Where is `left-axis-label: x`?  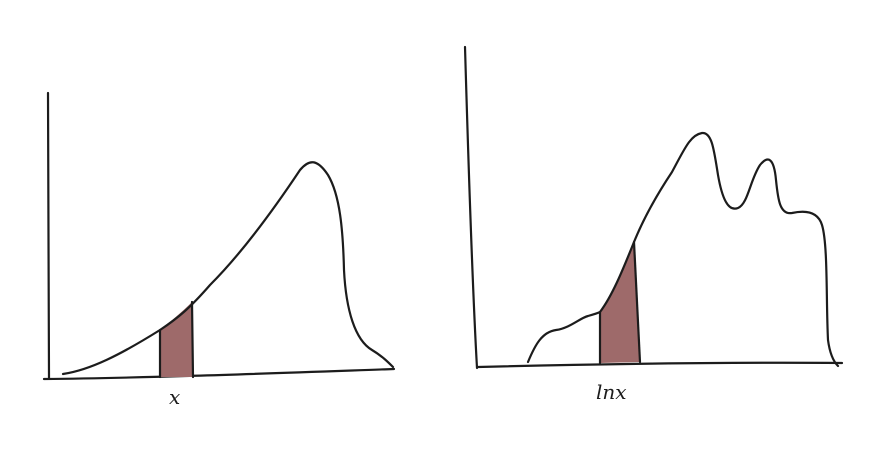 left-axis-label: x is located at coordinates (174, 397).